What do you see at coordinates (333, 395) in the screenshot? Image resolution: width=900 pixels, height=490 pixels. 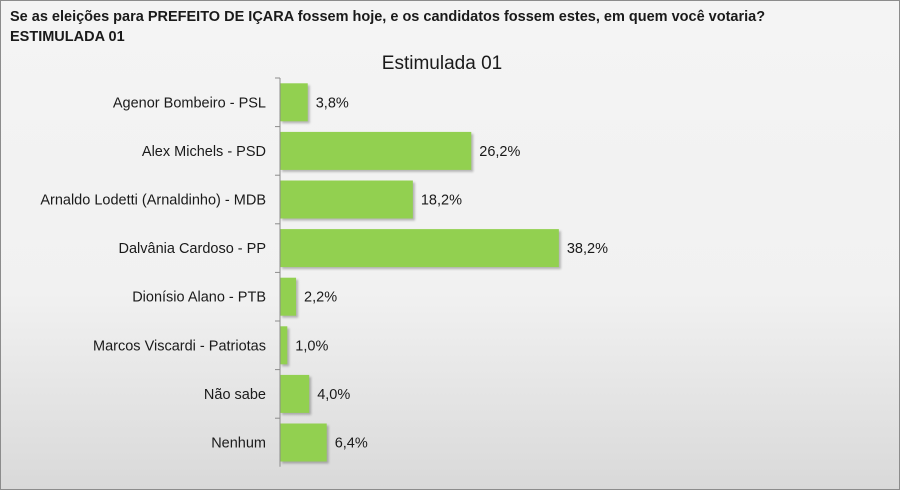 I see `value-label: 4,0%` at bounding box center [333, 395].